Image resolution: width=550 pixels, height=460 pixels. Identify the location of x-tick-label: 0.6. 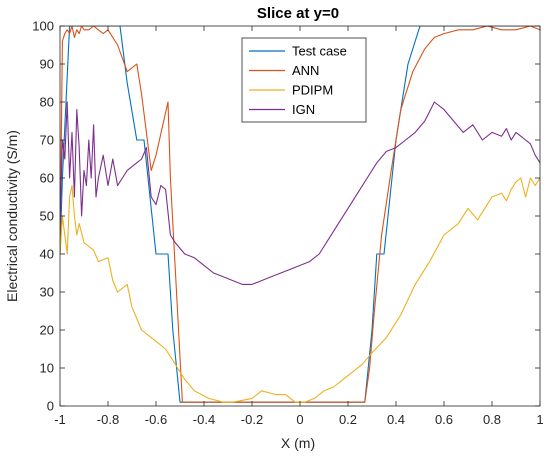
(444, 419).